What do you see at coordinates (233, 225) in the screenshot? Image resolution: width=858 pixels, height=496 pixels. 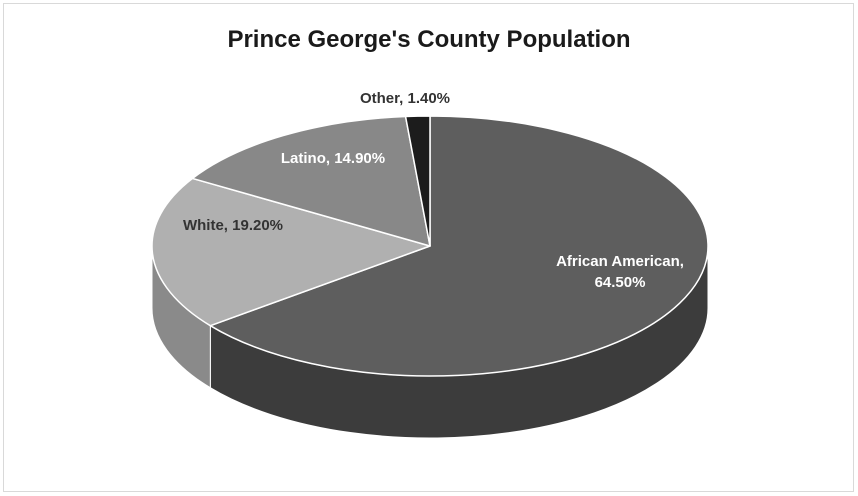 I see `slice-label-white: White, 19.20%` at bounding box center [233, 225].